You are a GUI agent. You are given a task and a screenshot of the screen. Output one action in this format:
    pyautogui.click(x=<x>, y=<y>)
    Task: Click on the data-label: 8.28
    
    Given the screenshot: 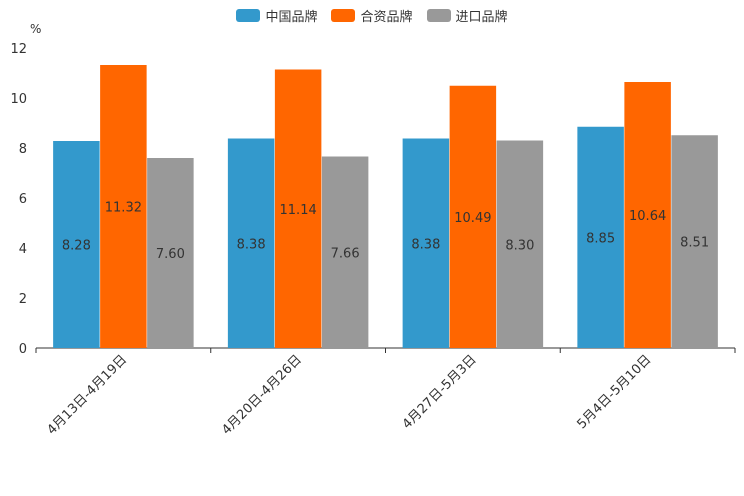 What is the action you would take?
    pyautogui.click(x=76, y=246)
    